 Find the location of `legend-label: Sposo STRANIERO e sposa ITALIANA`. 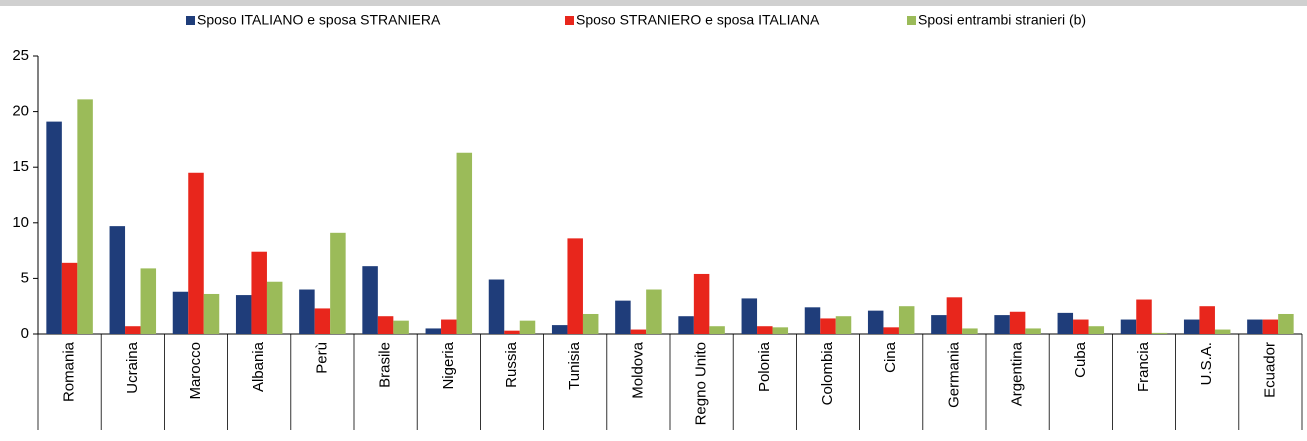

legend-label: Sposo STRANIERO e sposa ITALIANA is located at coordinates (698, 20).